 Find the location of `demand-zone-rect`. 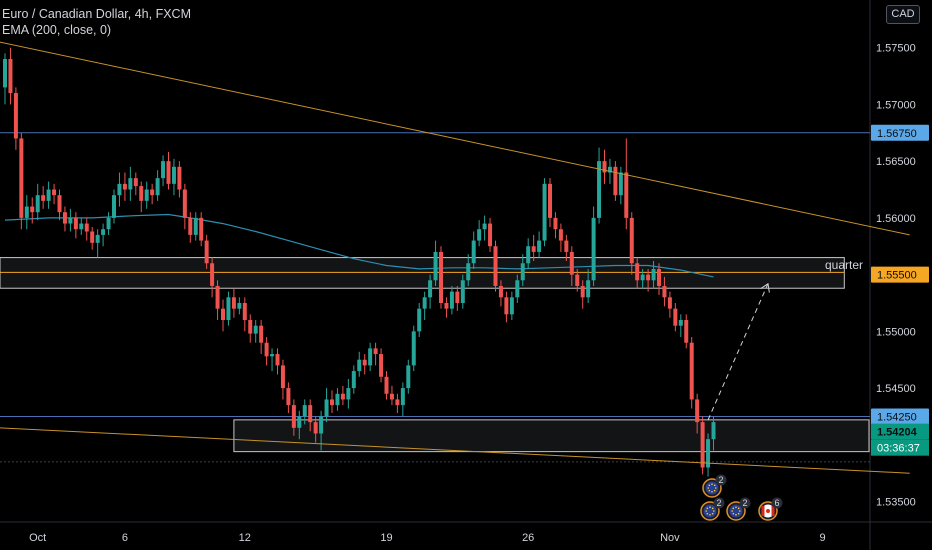

demand-zone-rect is located at coordinates (551, 436).